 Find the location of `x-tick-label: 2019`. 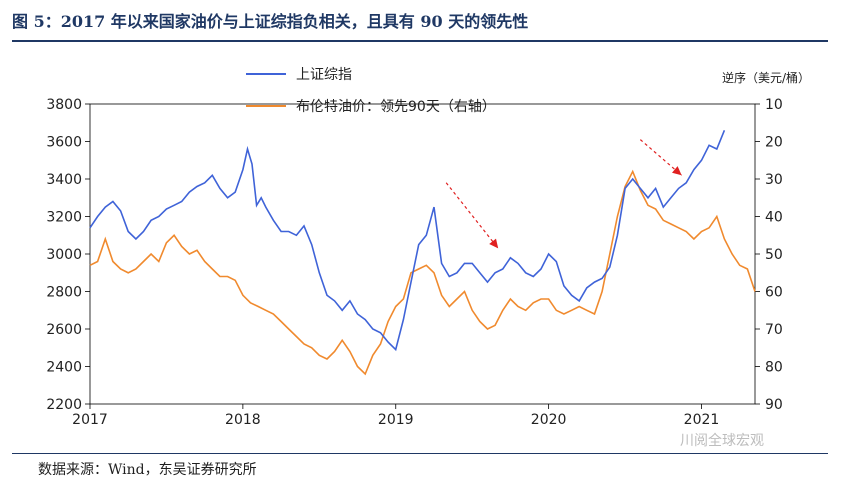

x-tick-label: 2019 is located at coordinates (396, 420).